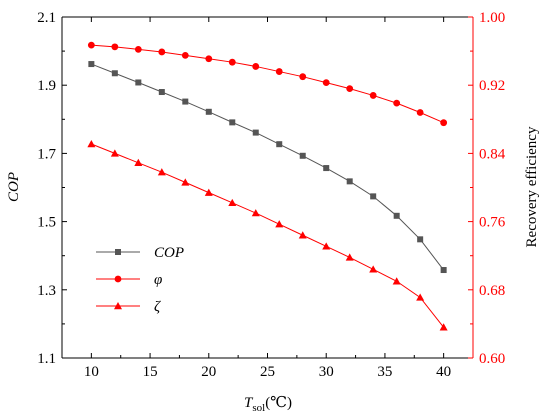  Describe the element at coordinates (46, 291) in the screenshot. I see `y-left-tick-label: 1.3` at that location.